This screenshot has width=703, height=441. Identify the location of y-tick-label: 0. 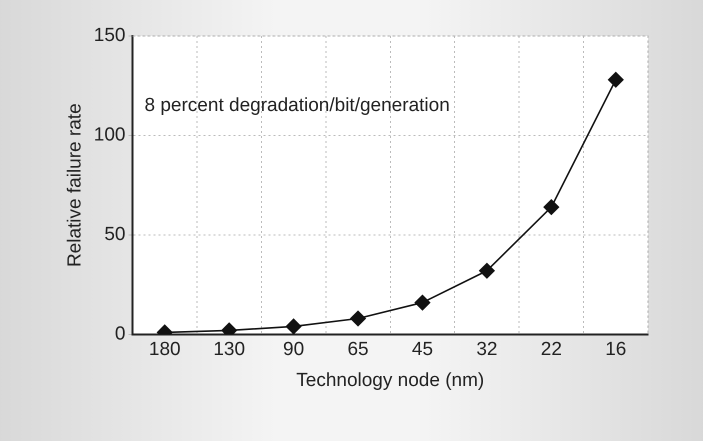
(120, 334).